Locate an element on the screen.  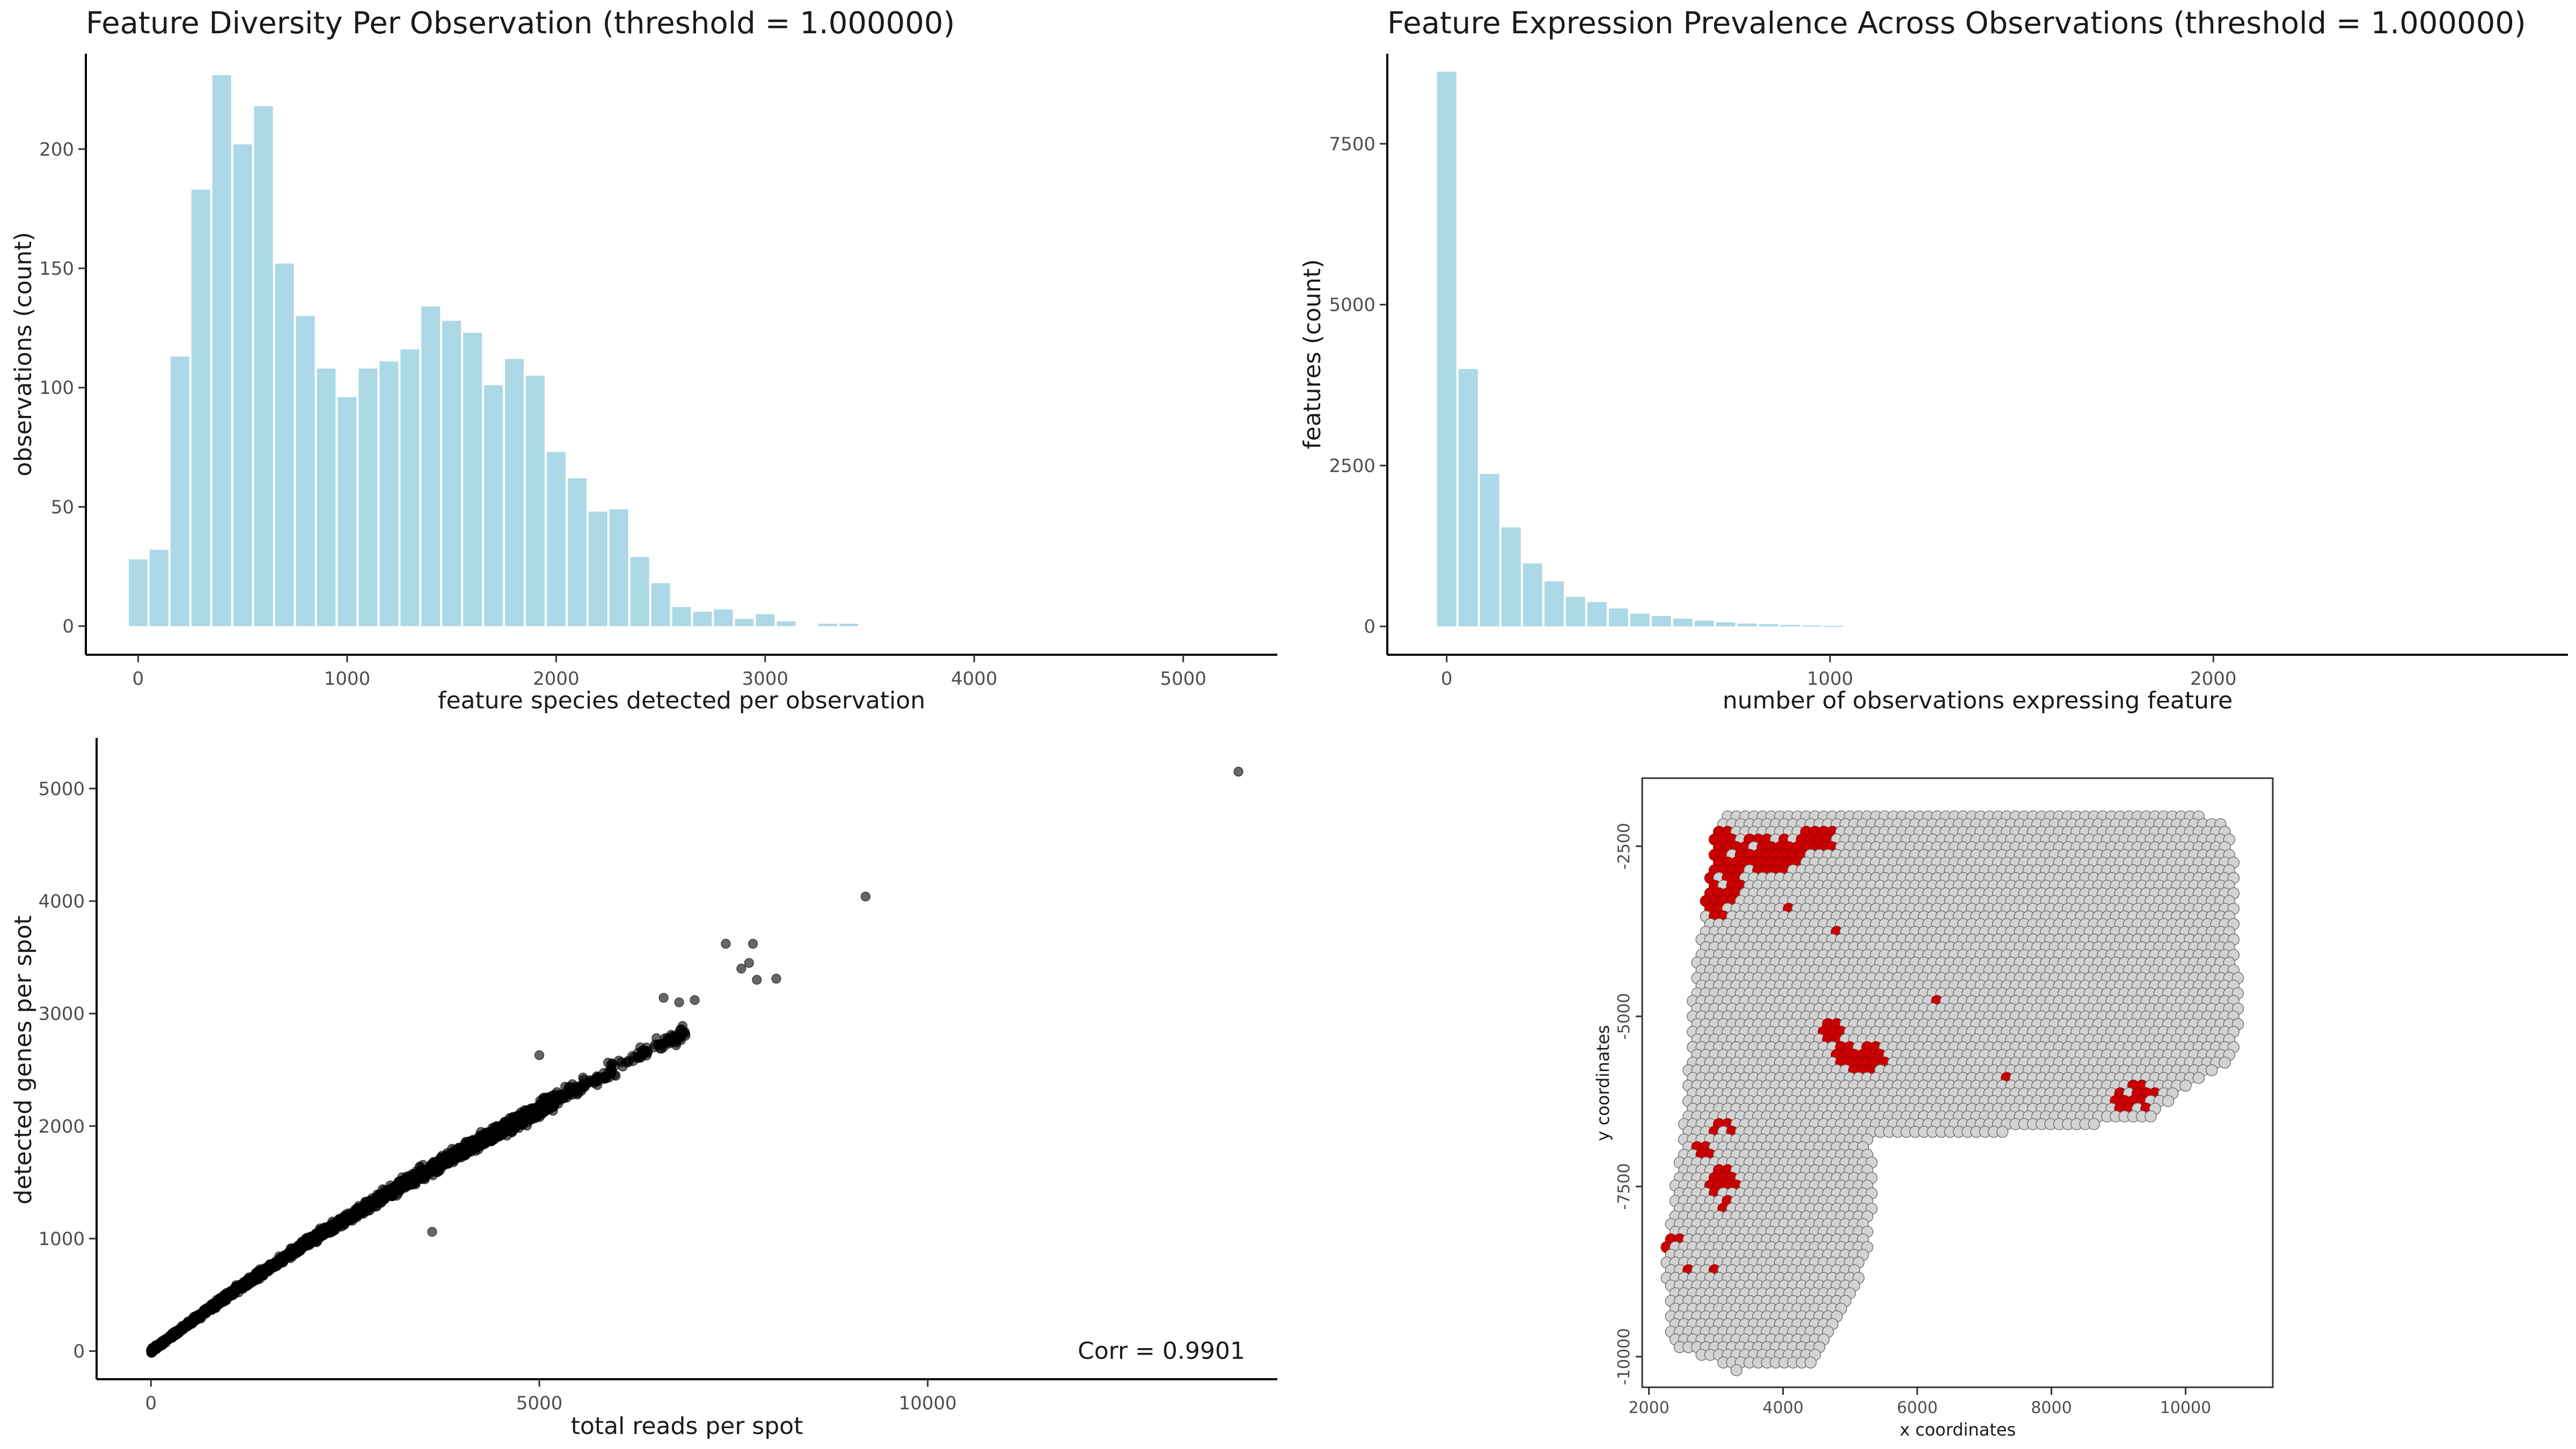
hist2-x-tick-label: 2000 is located at coordinates (2213, 679).